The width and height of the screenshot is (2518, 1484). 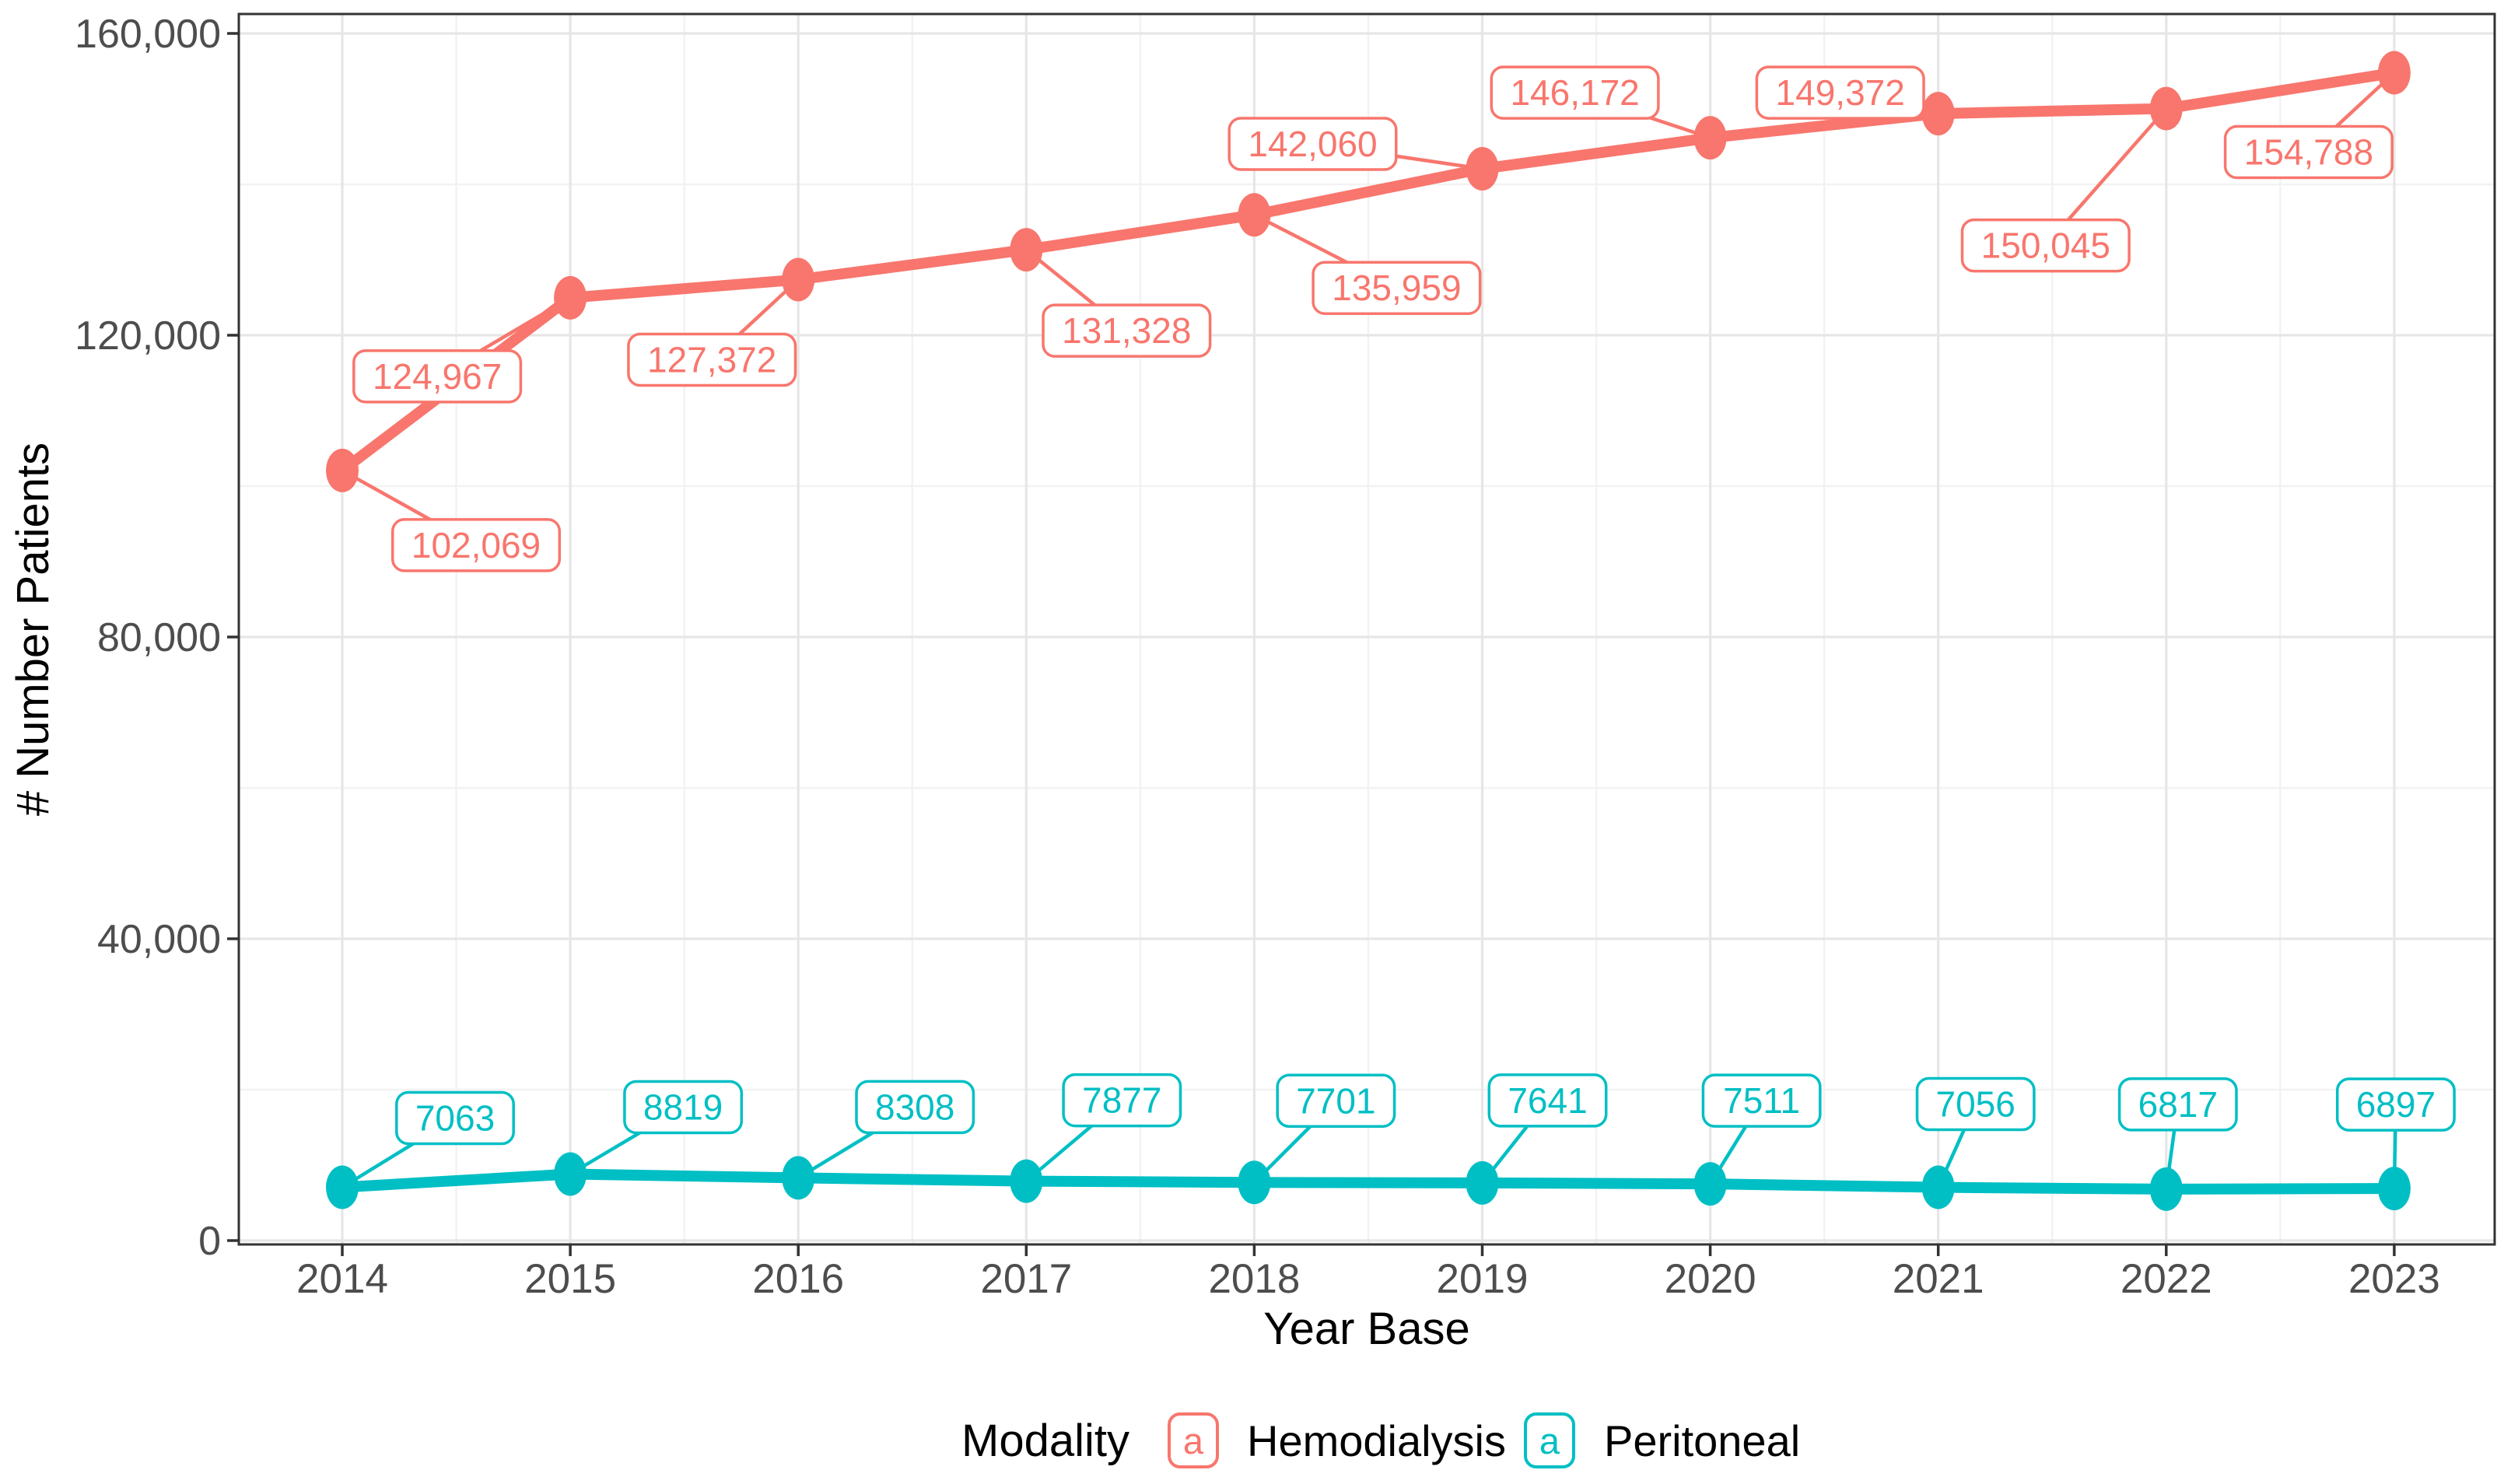 I want to click on data-label-text: 127,372, so click(x=711, y=359).